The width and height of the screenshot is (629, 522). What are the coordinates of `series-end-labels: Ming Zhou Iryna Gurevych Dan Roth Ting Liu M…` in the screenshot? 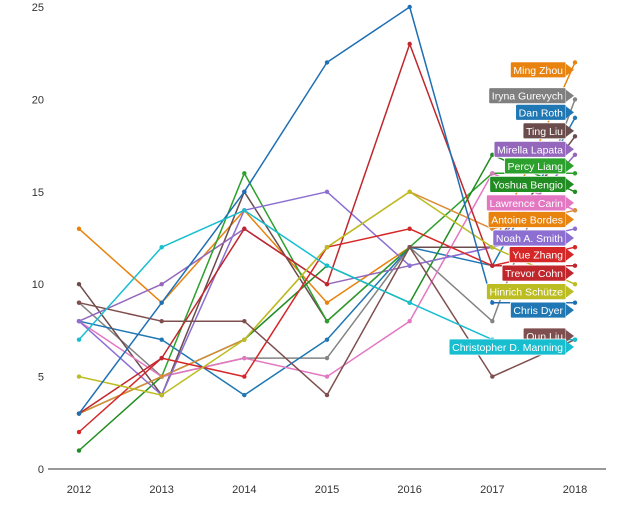 It's located at (511, 208).